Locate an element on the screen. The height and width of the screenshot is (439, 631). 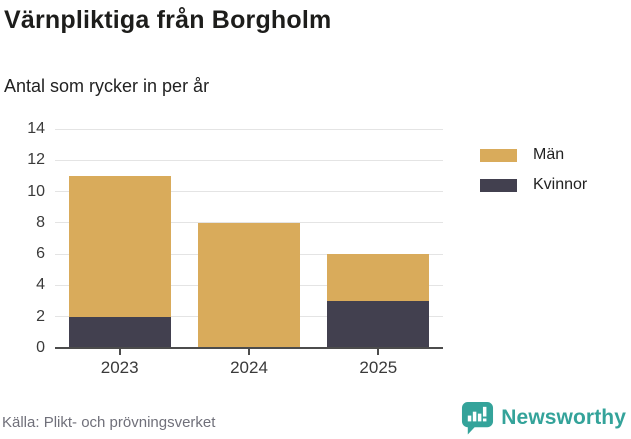
y-tick-label: 12 is located at coordinates (36, 160).